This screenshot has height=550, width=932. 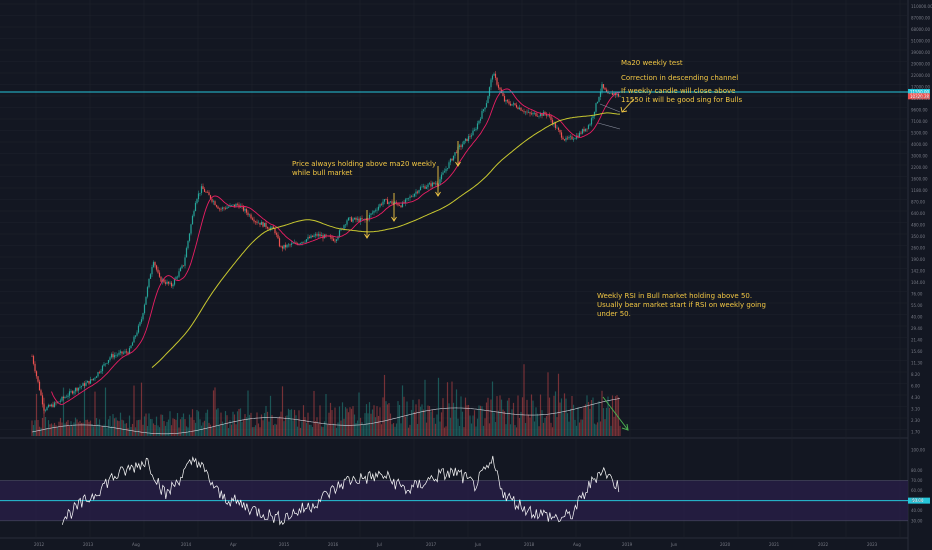 What do you see at coordinates (917, 510) in the screenshot?
I see `rsi-axis-label: 40.00` at bounding box center [917, 510].